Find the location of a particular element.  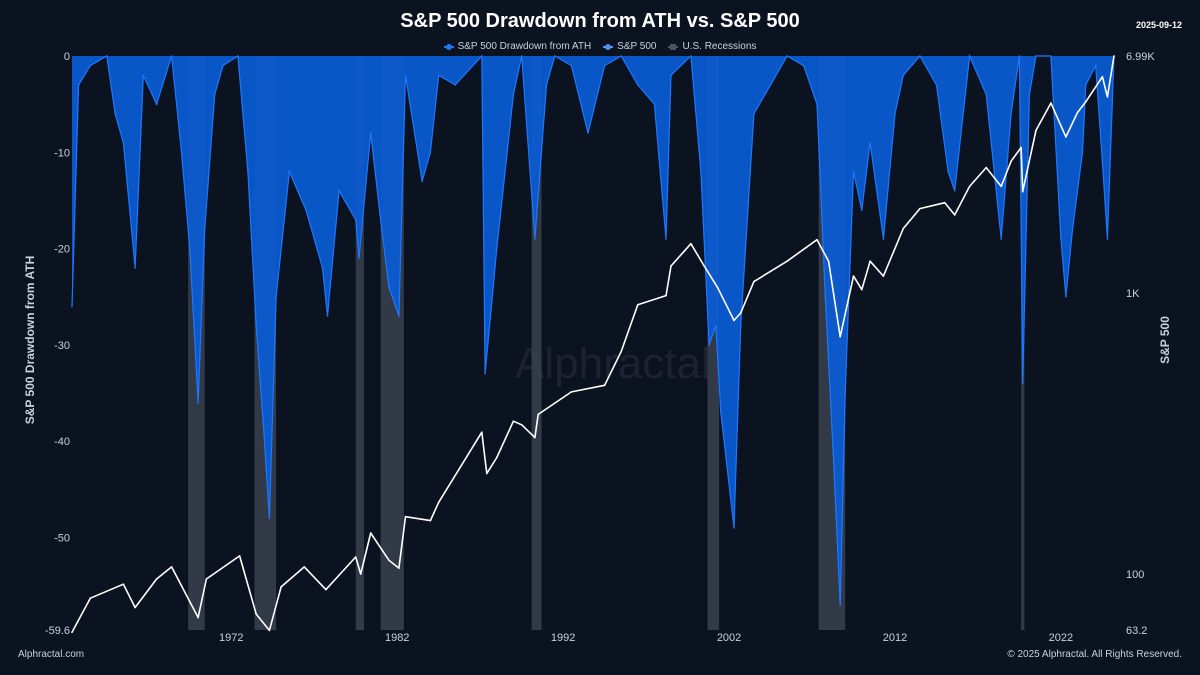

legend-item-sp500: S&P 500 is located at coordinates (629, 46).